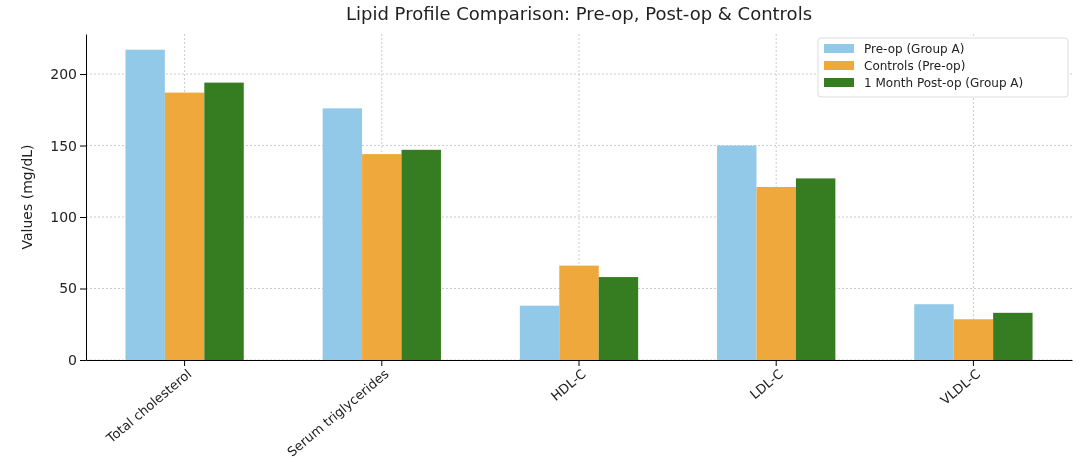  What do you see at coordinates (63, 74) in the screenshot?
I see `y-tick-label: 200` at bounding box center [63, 74].